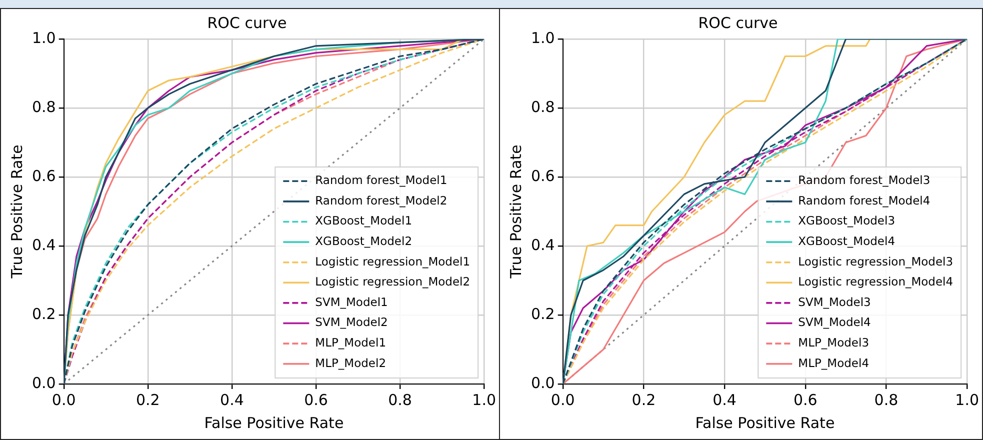  What do you see at coordinates (350, 363) in the screenshot?
I see `legend-label: MLP_Model2` at bounding box center [350, 363].